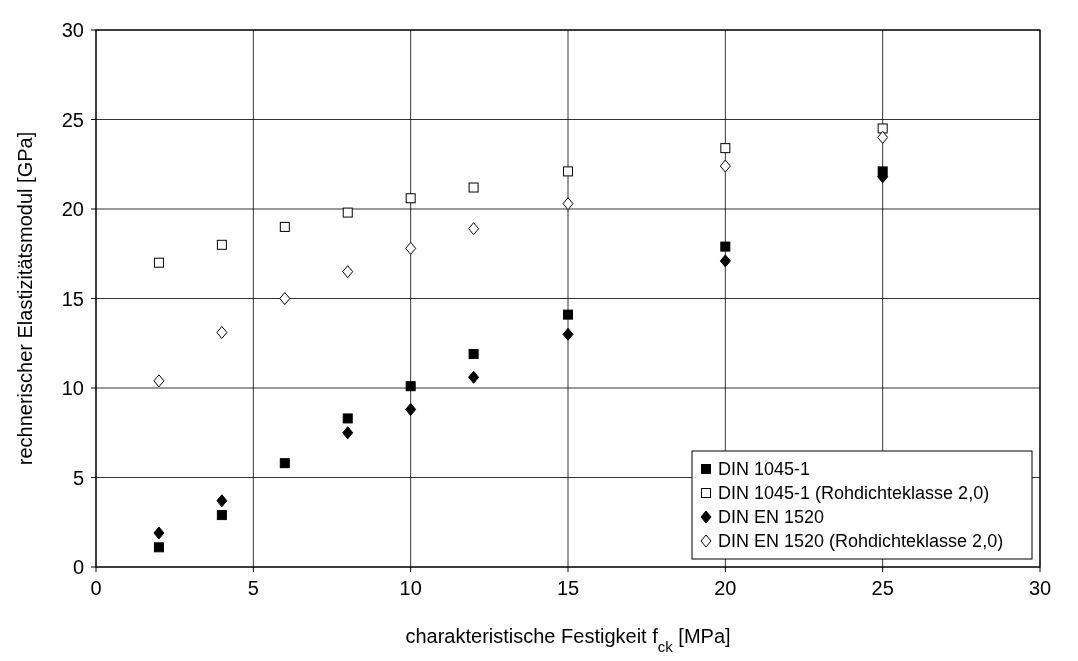 This screenshot has height=661, width=1078. I want to click on x-tick-label: 20, so click(725, 588).